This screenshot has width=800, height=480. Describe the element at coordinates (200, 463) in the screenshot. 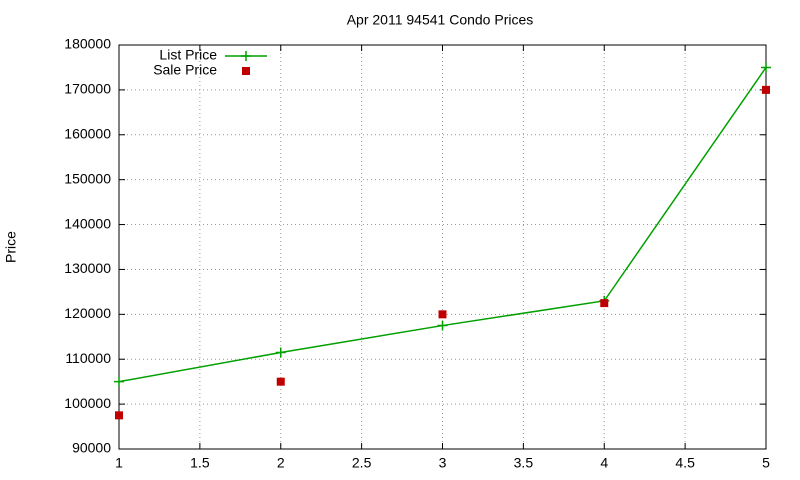

I see `x-tick-label: 1.5` at that location.